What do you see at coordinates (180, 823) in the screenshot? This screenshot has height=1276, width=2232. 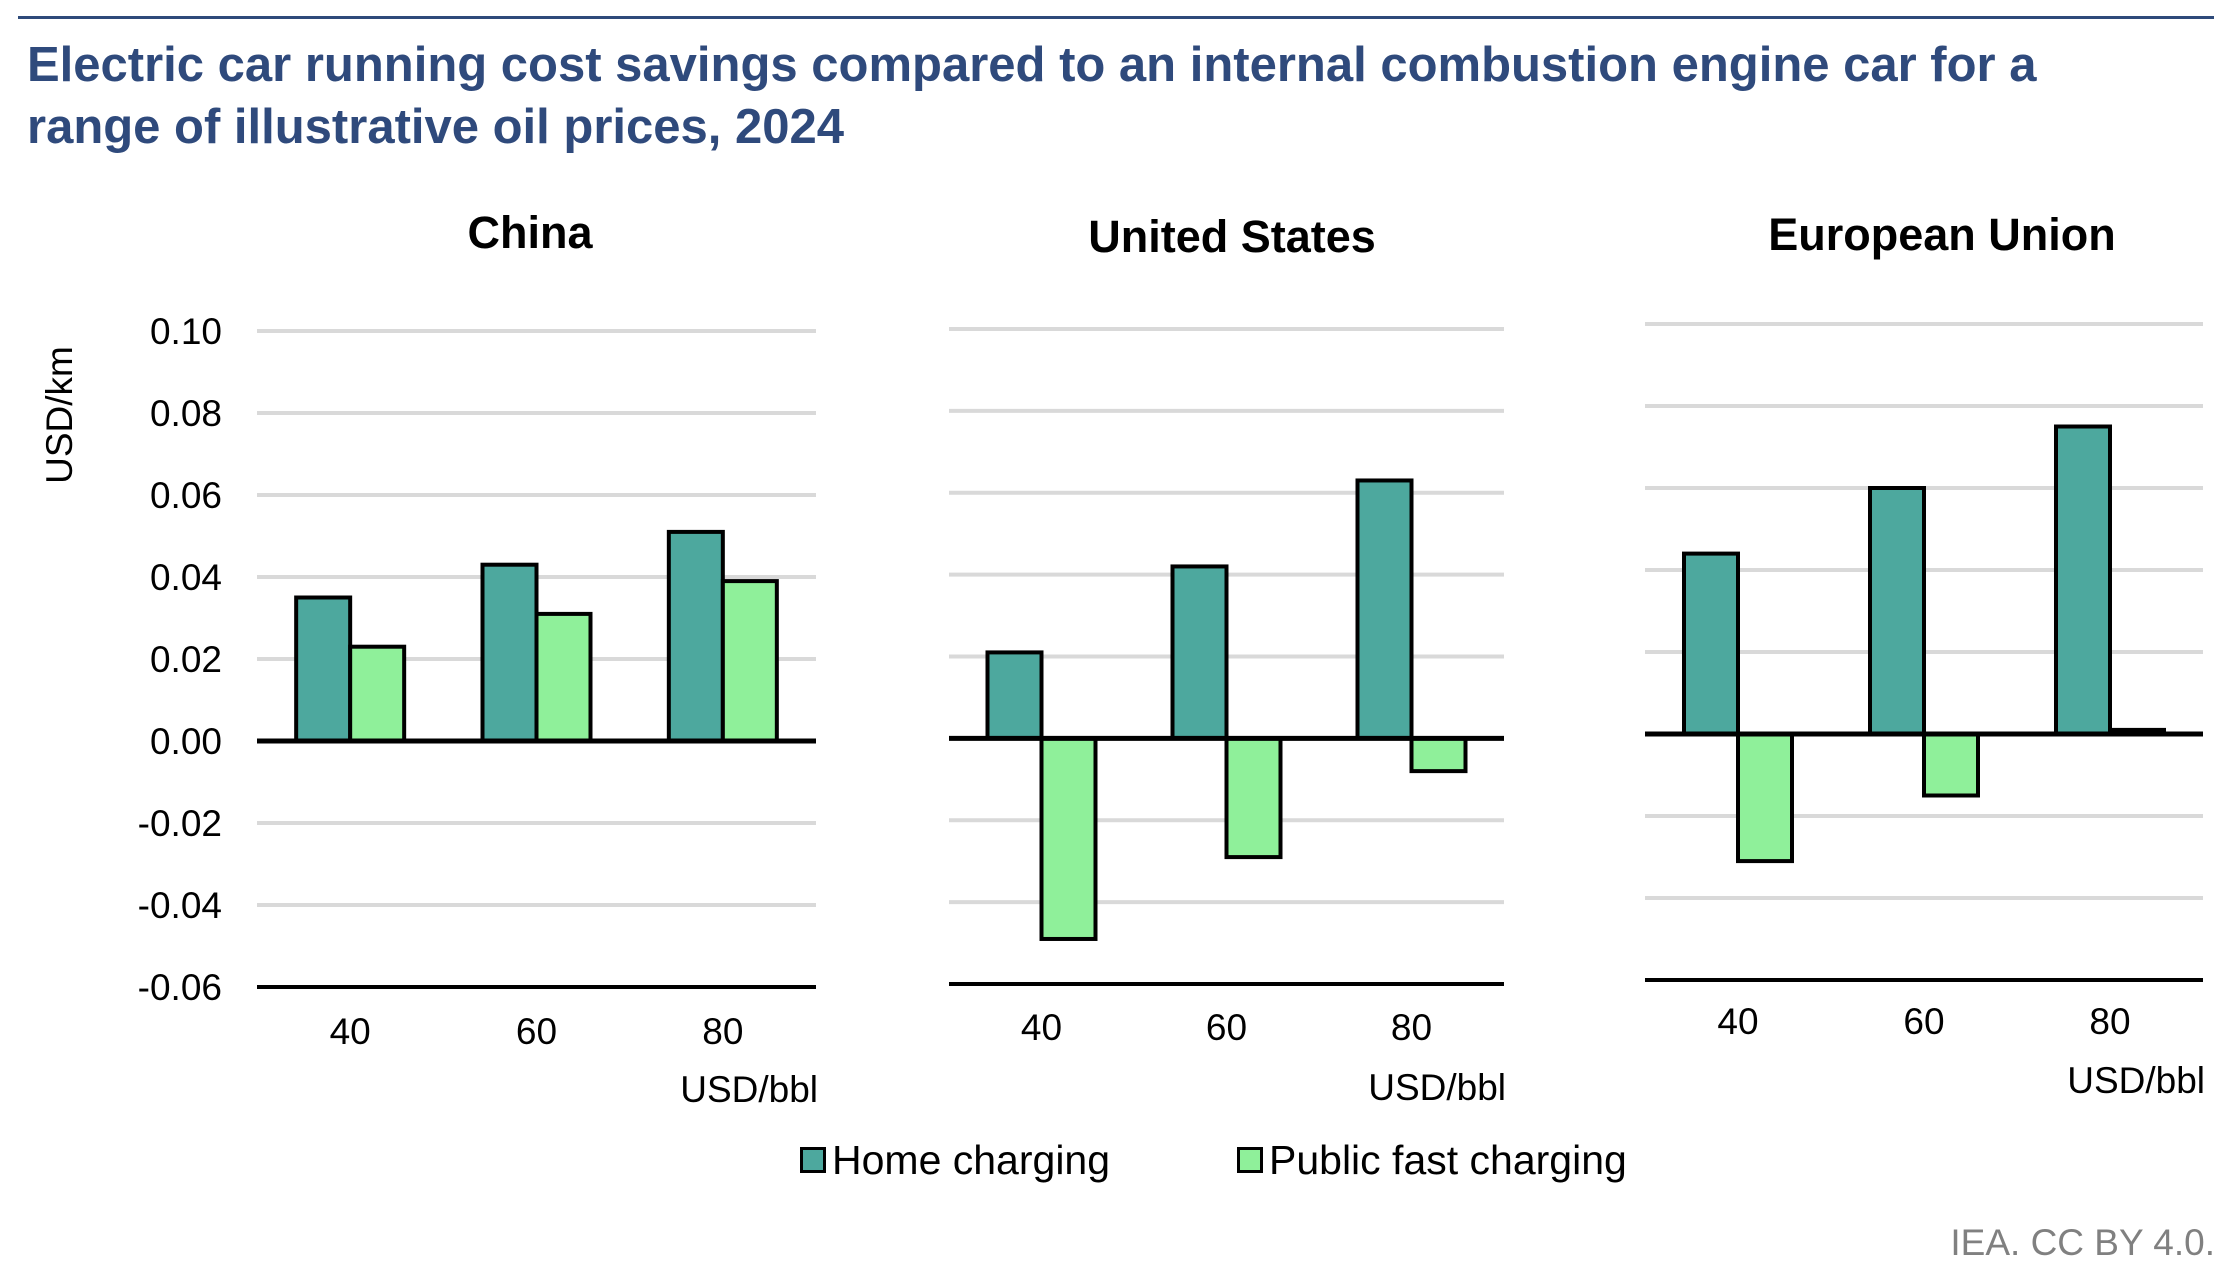 I see `y-tick-label: -0.02` at bounding box center [180, 823].